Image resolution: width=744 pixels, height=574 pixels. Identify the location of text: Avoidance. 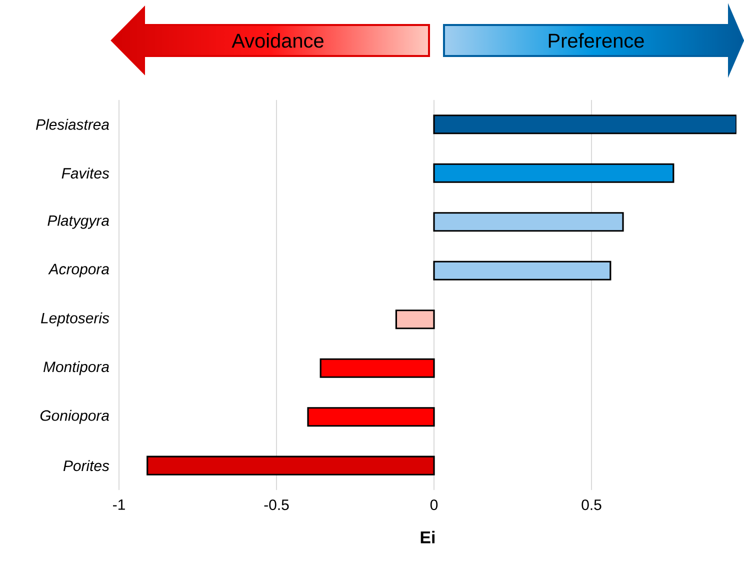
(278, 40).